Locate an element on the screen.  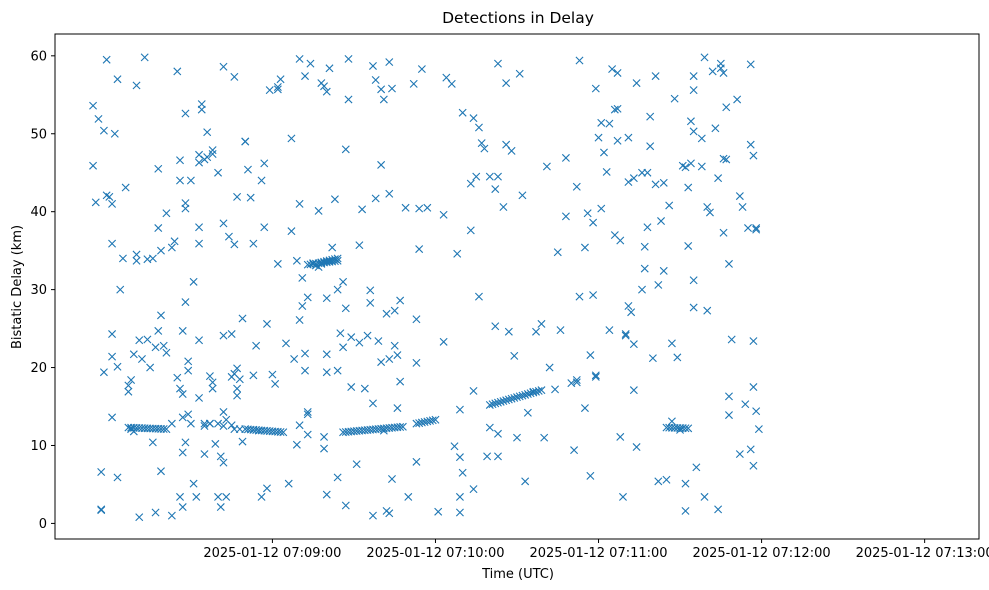
y-tick-label: 0 is located at coordinates (43, 524).